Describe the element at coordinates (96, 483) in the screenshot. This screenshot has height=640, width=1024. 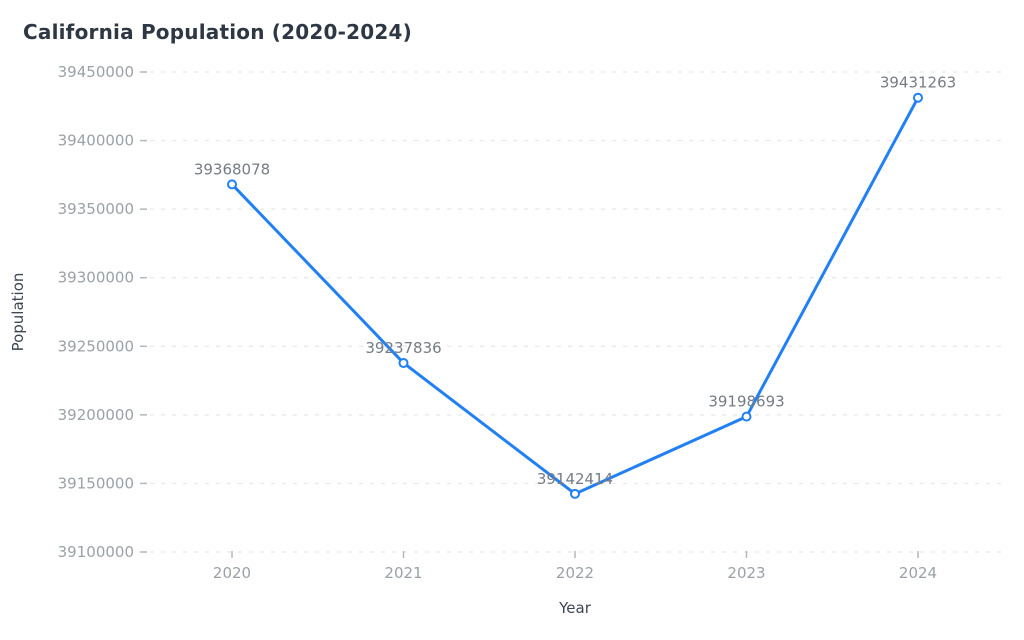
I see `y-axis-tick-label: 39150000` at that location.